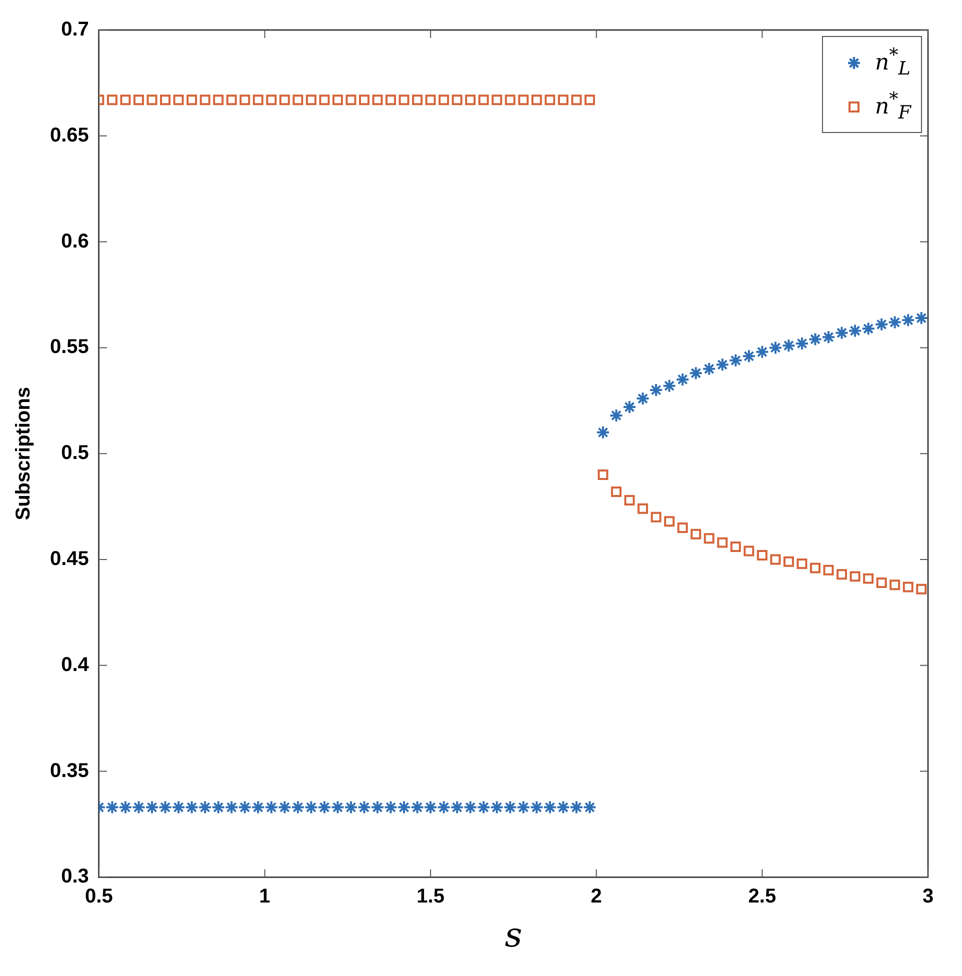  Describe the element at coordinates (596, 897) in the screenshot. I see `x-tick-label: 2` at that location.